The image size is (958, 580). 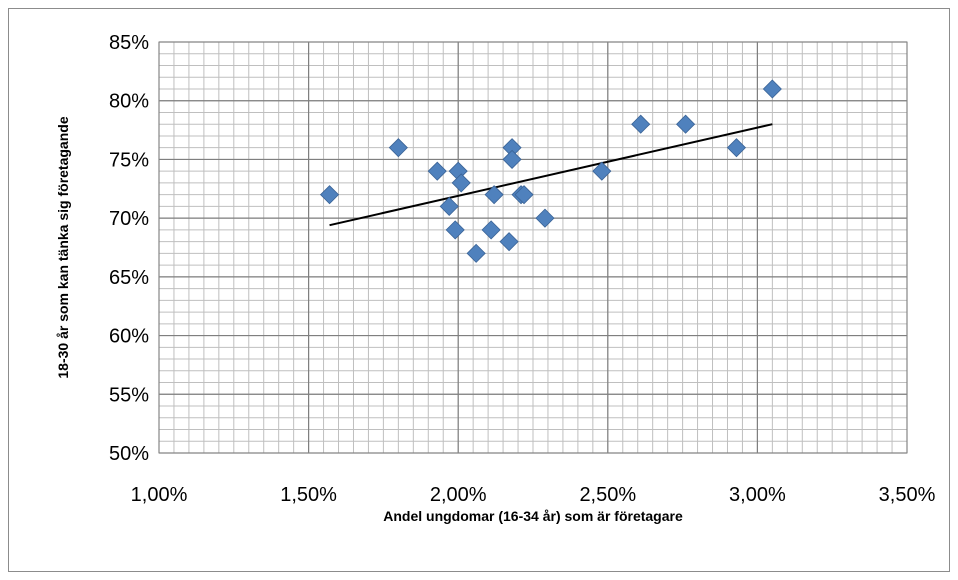 What do you see at coordinates (551, 175) in the screenshot?
I see `trendline` at bounding box center [551, 175].